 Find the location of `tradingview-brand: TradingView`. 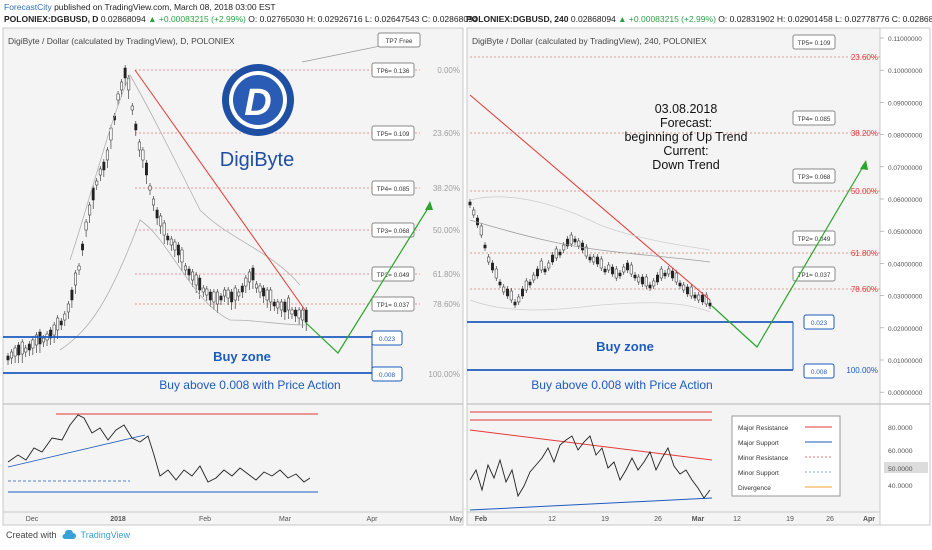

tradingview-brand: TradingView is located at coordinates (105, 535).